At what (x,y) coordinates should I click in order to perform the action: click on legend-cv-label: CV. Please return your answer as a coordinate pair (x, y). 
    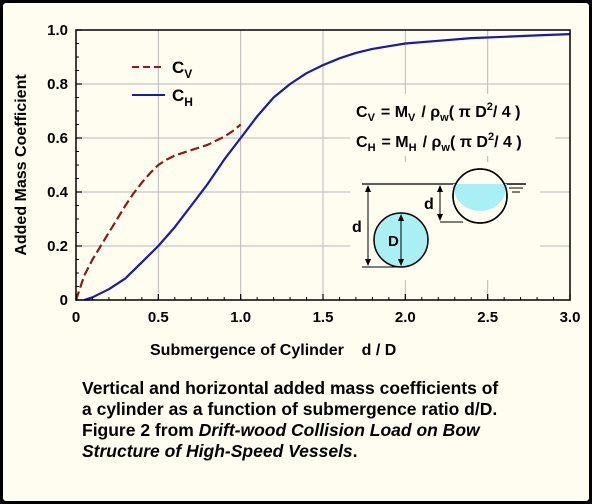
    Looking at the image, I should click on (182, 69).